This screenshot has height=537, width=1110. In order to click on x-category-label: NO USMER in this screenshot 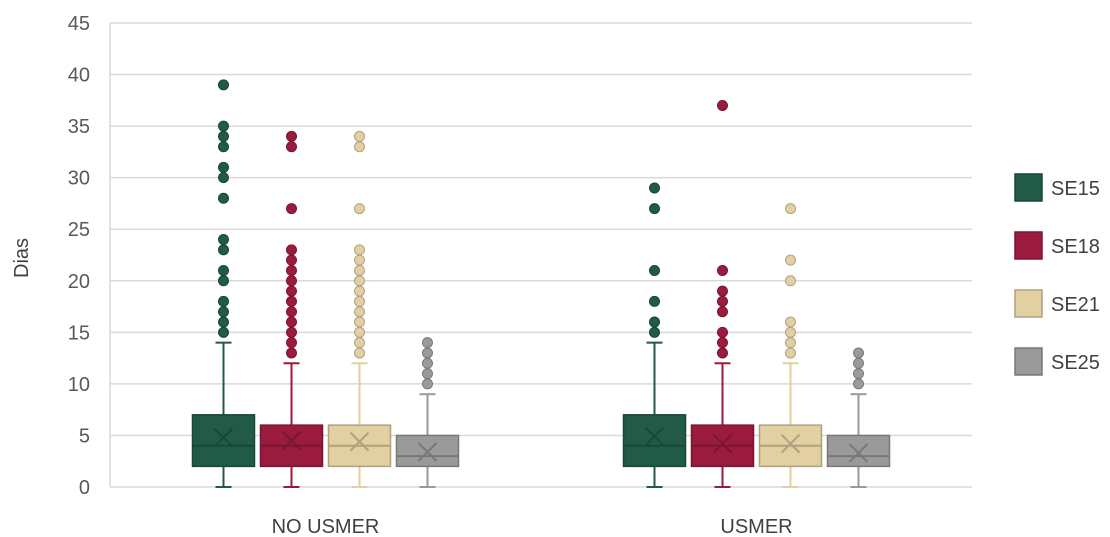, I will do `click(326, 526)`.